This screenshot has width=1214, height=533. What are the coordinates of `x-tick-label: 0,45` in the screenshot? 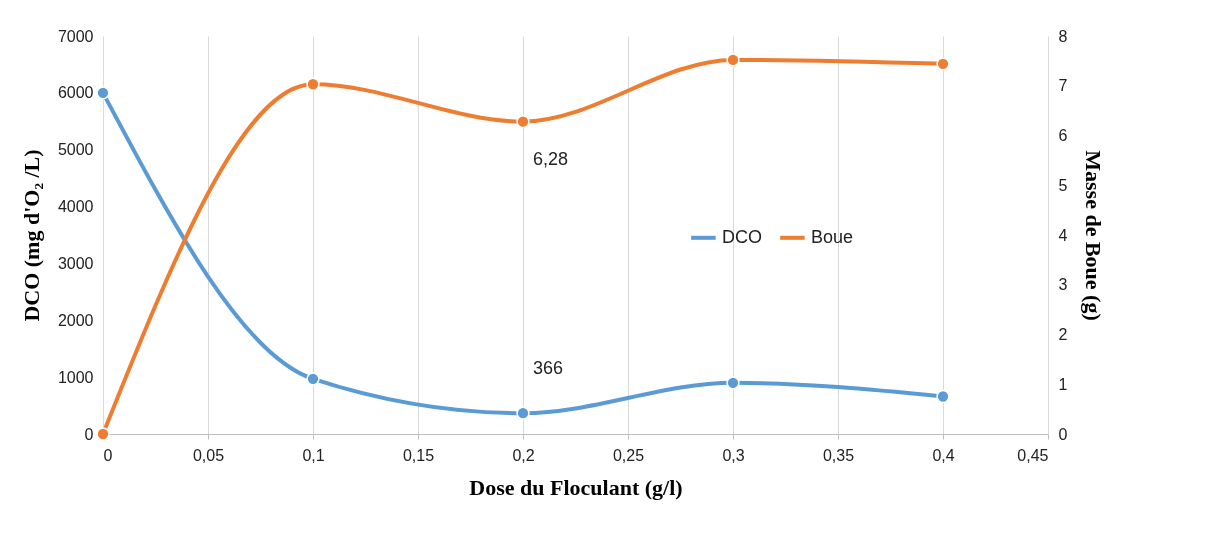 It's located at (1033, 455).